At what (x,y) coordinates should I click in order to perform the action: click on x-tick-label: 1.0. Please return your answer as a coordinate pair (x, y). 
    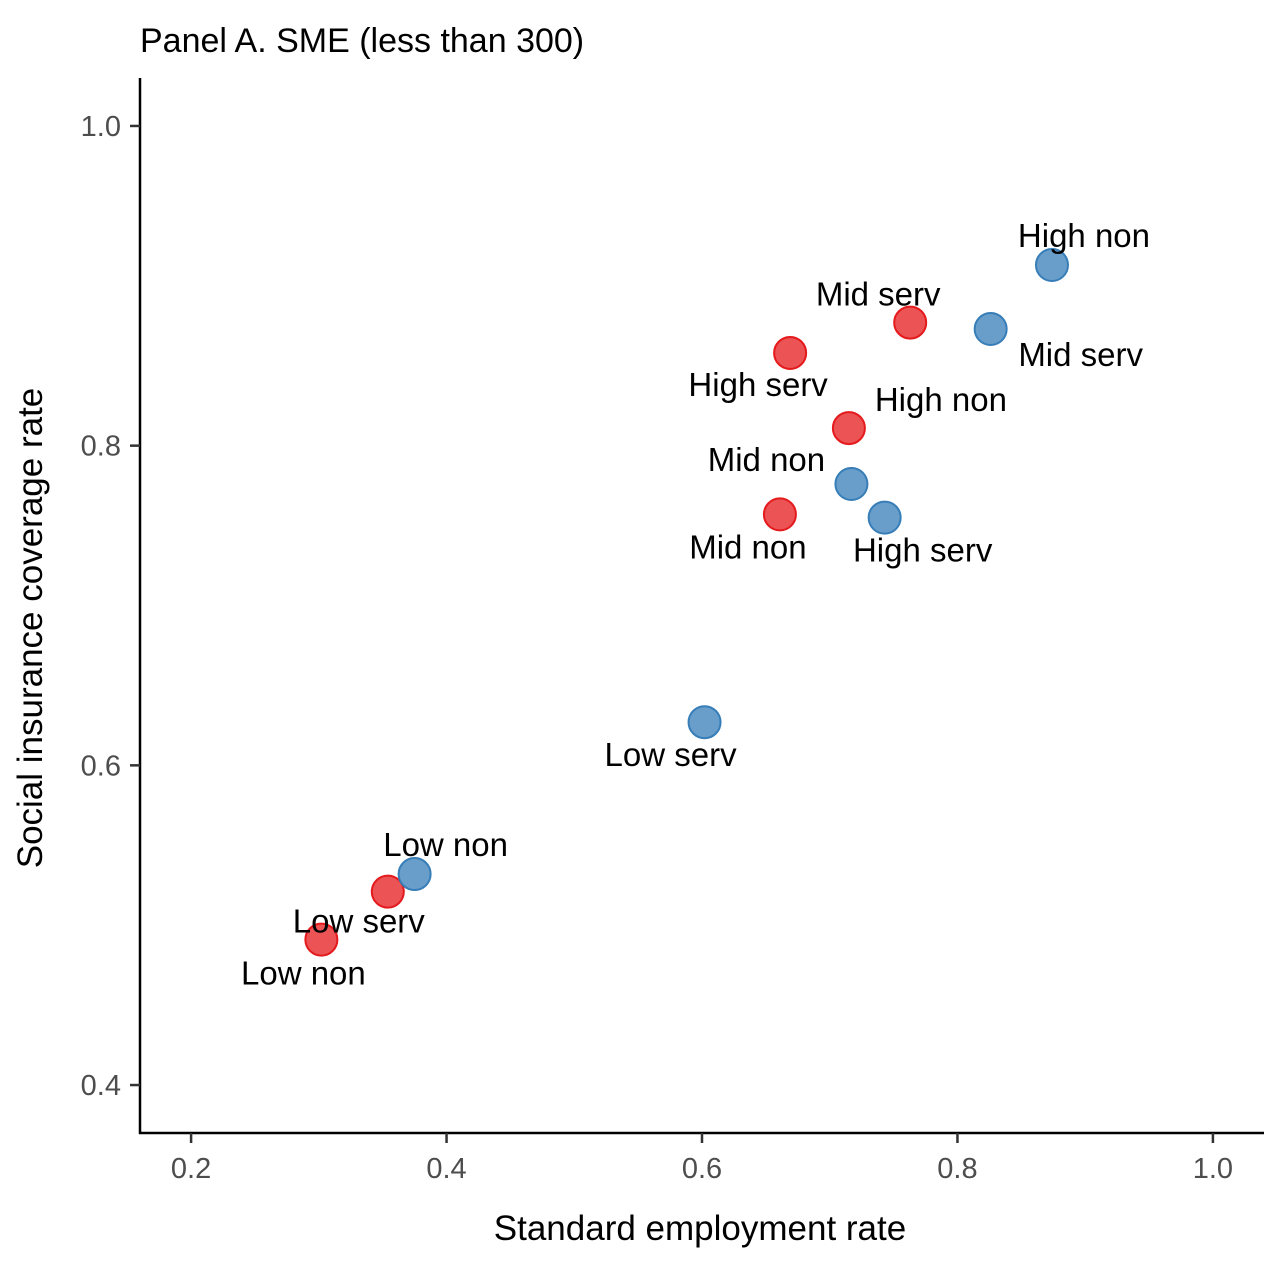
    Looking at the image, I should click on (1213, 1169).